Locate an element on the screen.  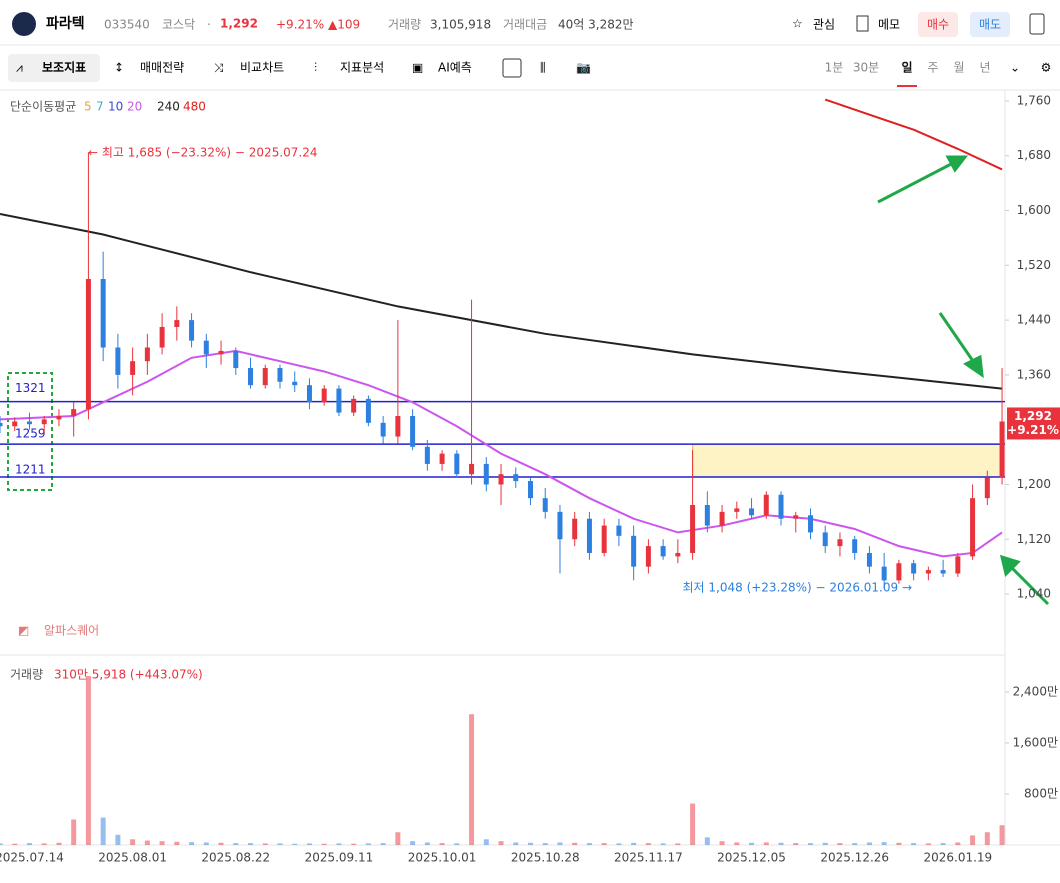
y-tick-label: 1,120 is located at coordinates (1034, 539).